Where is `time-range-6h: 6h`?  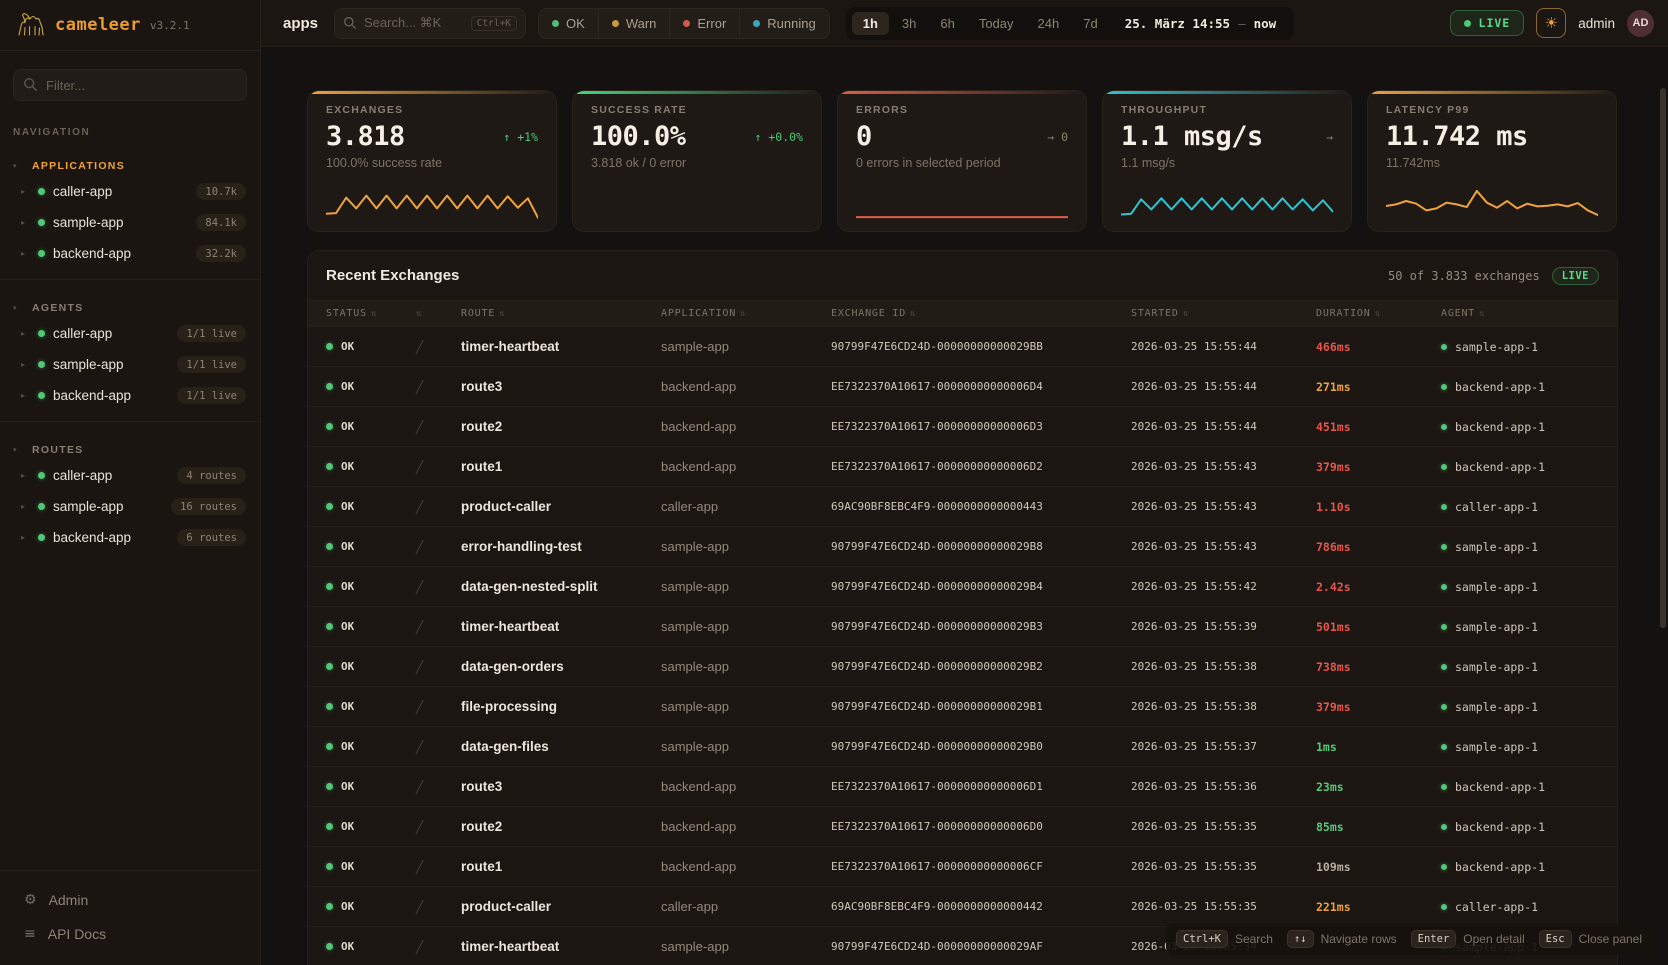
time-range-6h: 6h is located at coordinates (947, 23).